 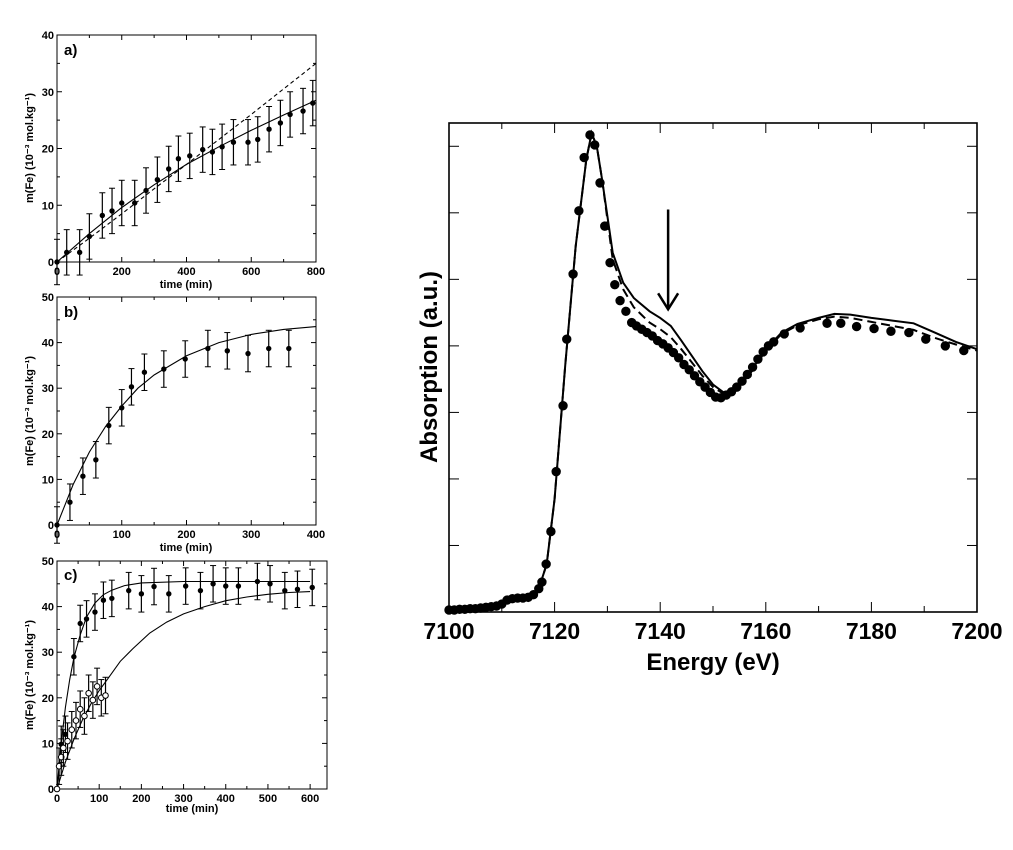 I want to click on x-tick-label: 800, so click(x=316, y=272).